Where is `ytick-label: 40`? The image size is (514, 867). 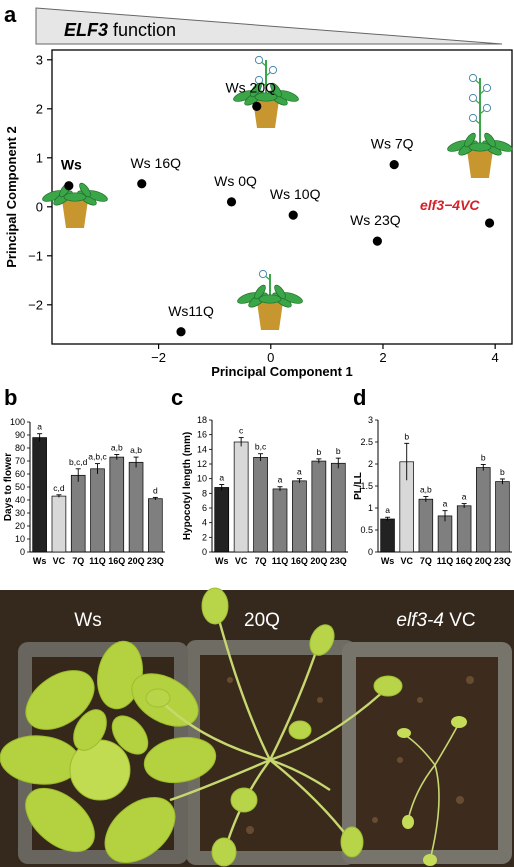
ytick-label: 40 is located at coordinates (20, 500).